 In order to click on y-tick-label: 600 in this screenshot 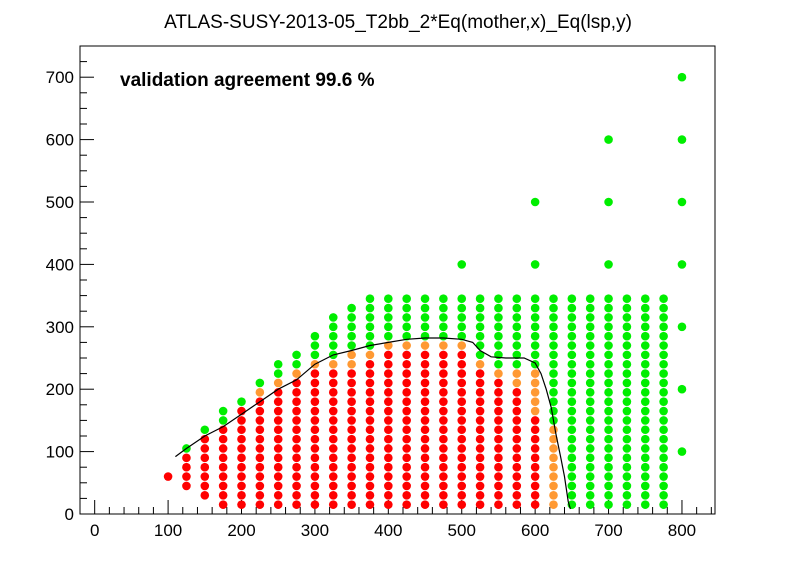, I will do `click(60, 140)`.